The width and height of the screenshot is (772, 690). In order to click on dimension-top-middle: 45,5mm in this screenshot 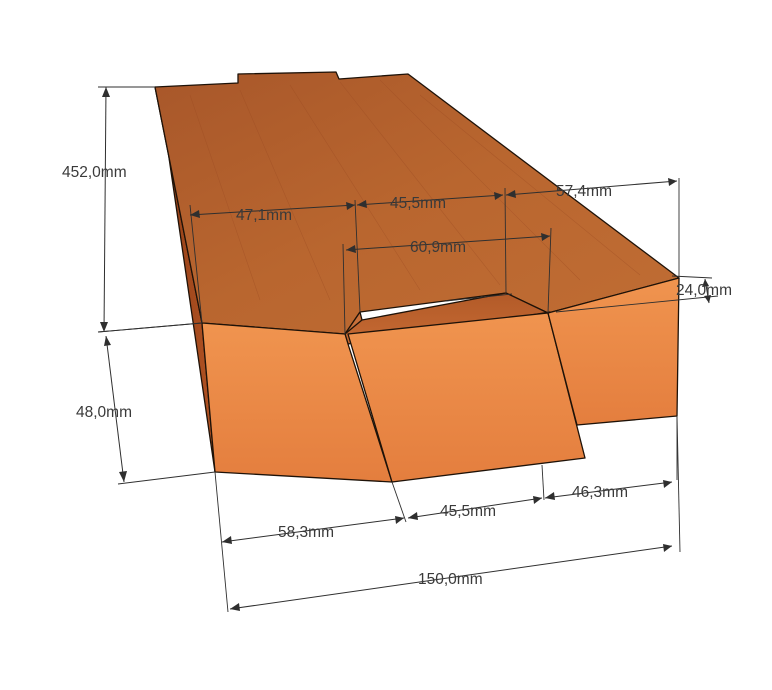, I will do `click(431, 240)`.